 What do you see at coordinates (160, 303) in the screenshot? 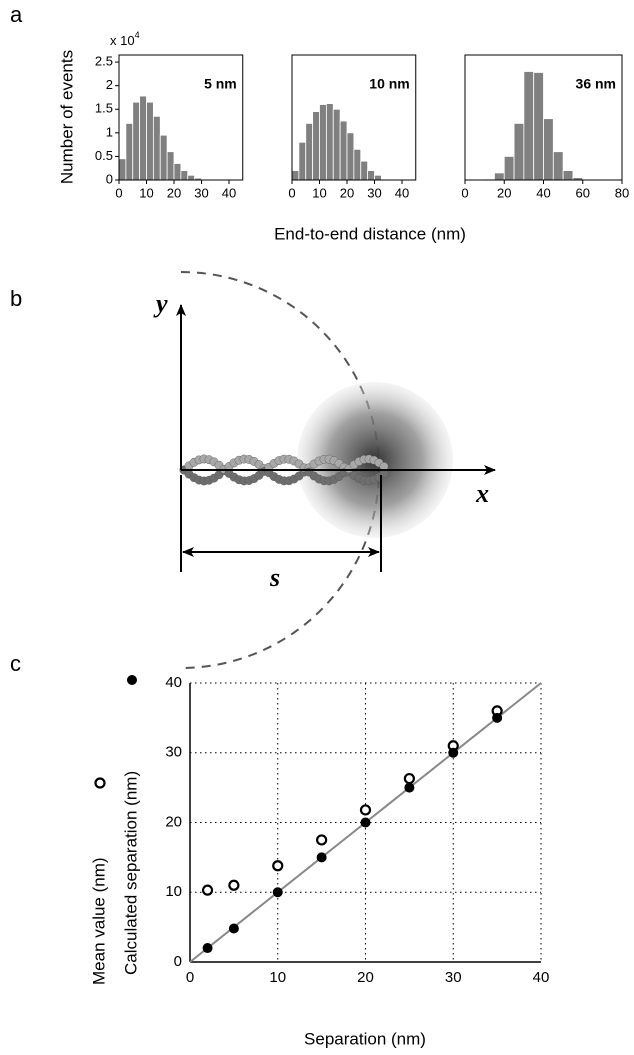
I see `y-axis-symbol: y` at bounding box center [160, 303].